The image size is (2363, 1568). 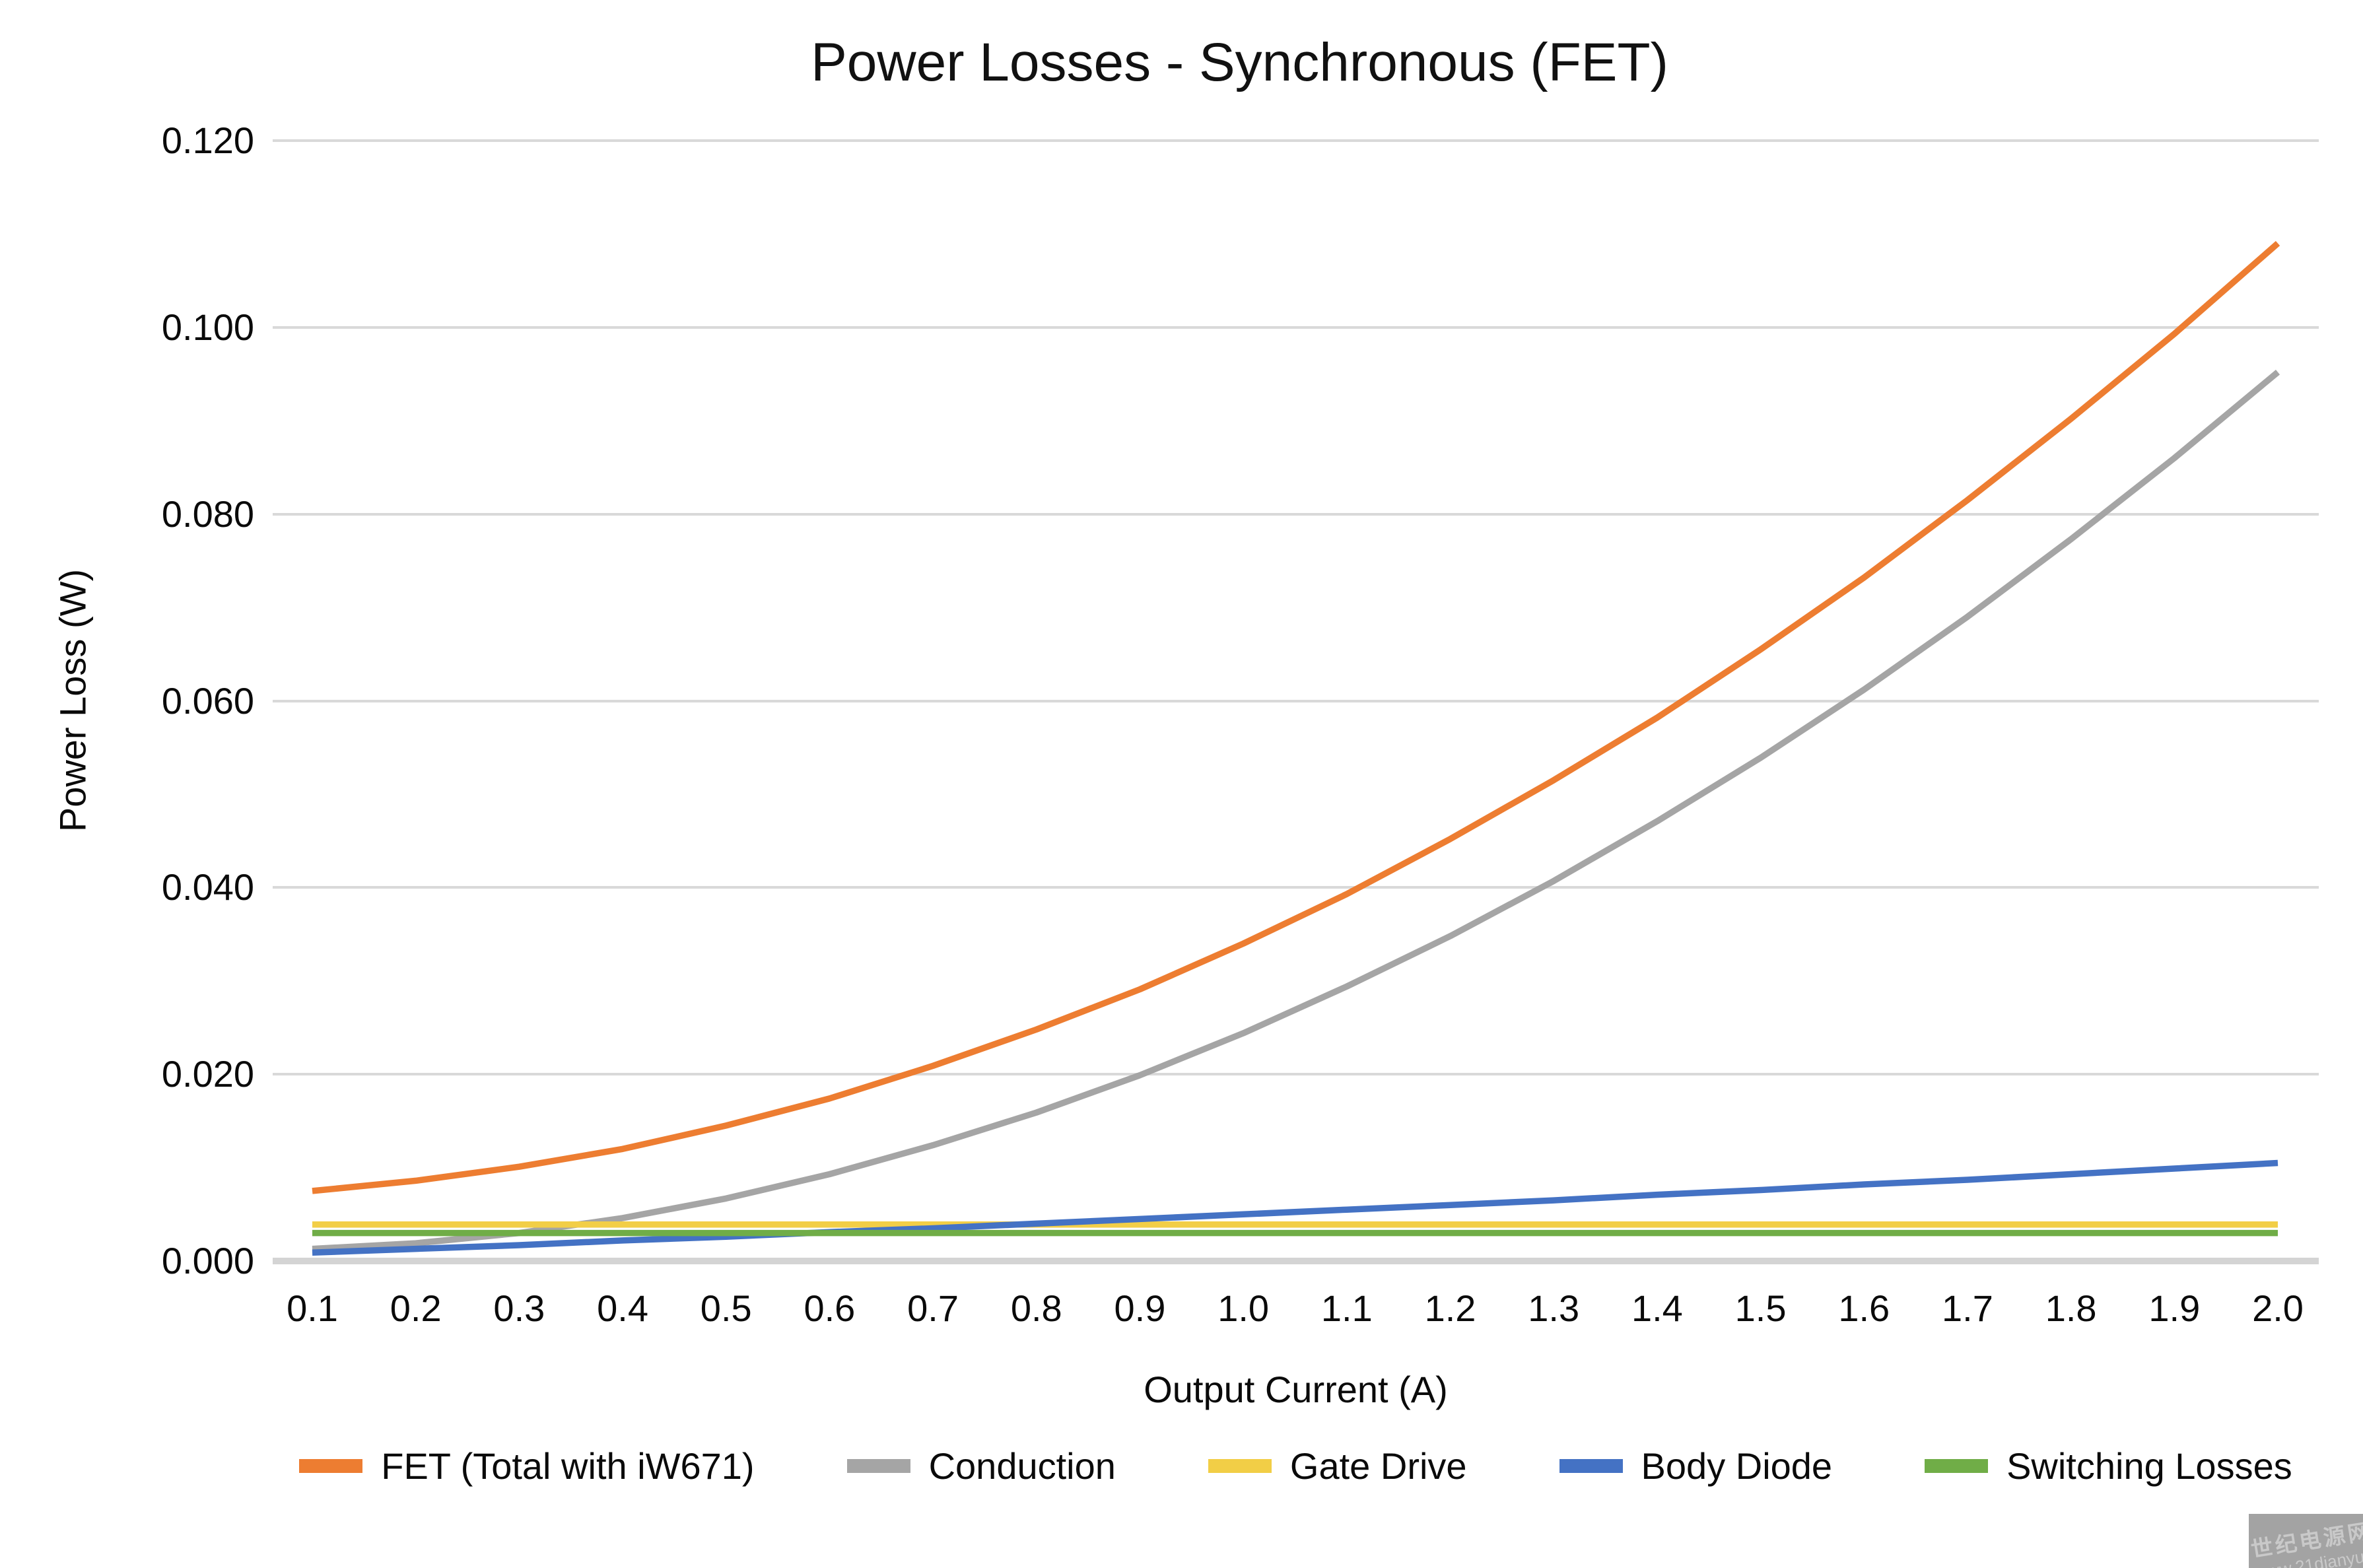 I want to click on x-tick-label-1.1: 1.1, so click(x=1346, y=1308).